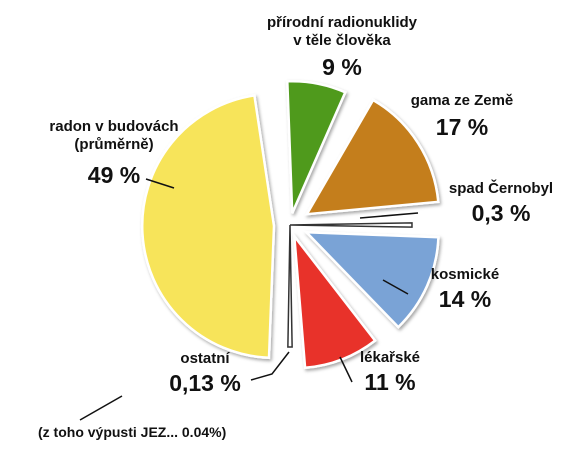  What do you see at coordinates (372, 157) in the screenshot?
I see `slice-gamma` at bounding box center [372, 157].